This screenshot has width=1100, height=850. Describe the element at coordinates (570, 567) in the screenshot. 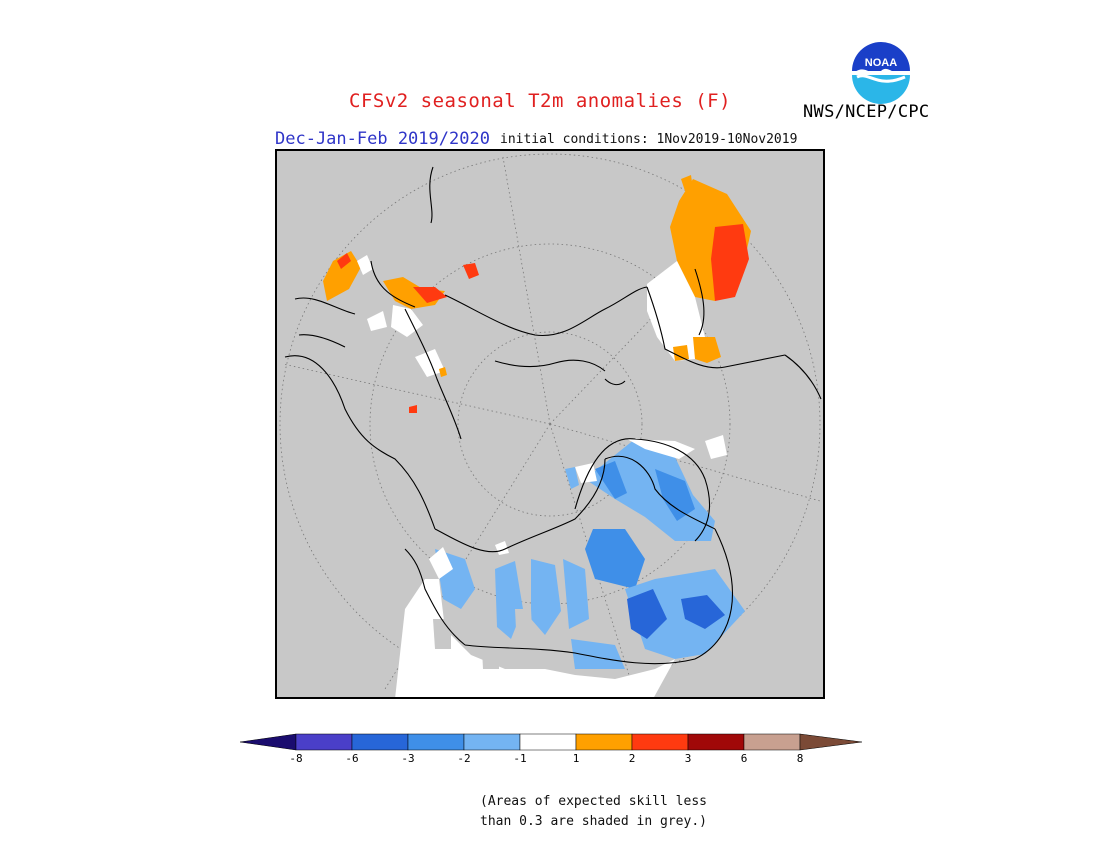

I see `anomaly-south` at that location.